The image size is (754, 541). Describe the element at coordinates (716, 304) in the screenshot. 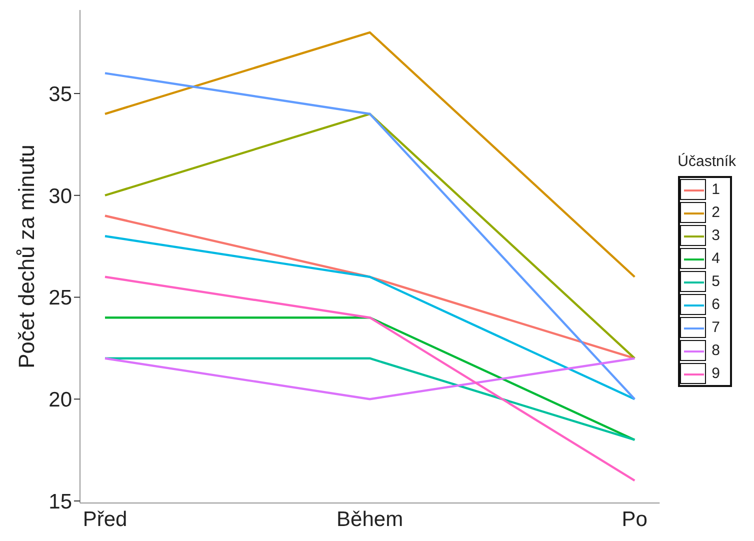

I see `legend-label: 6` at that location.